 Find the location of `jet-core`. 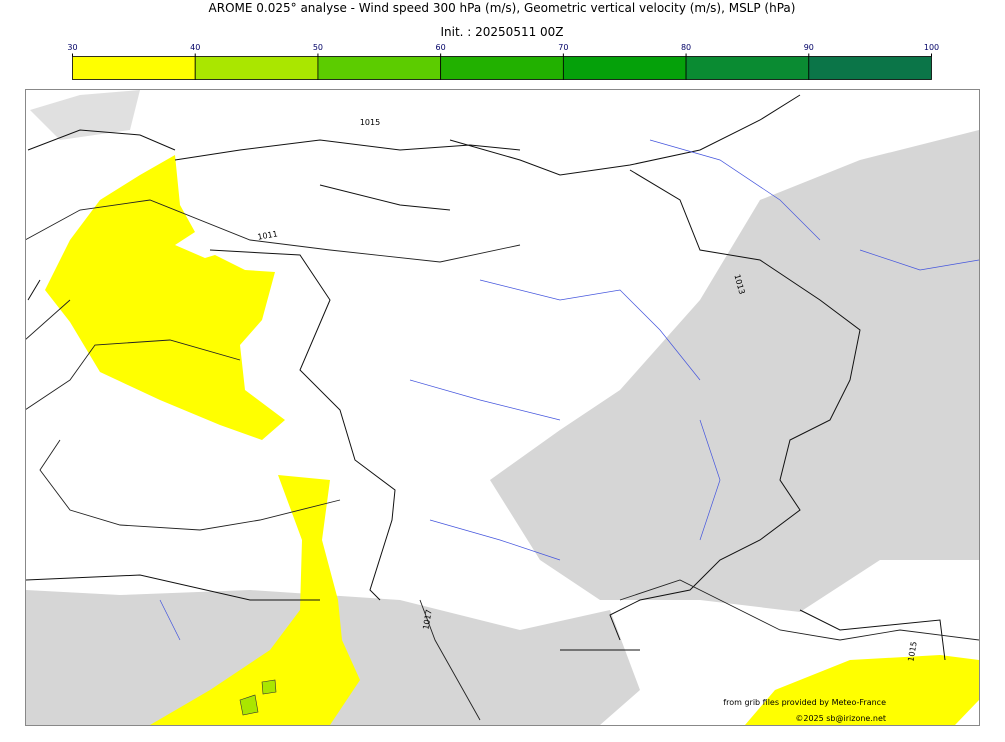

jet-core is located at coordinates (258, 697).